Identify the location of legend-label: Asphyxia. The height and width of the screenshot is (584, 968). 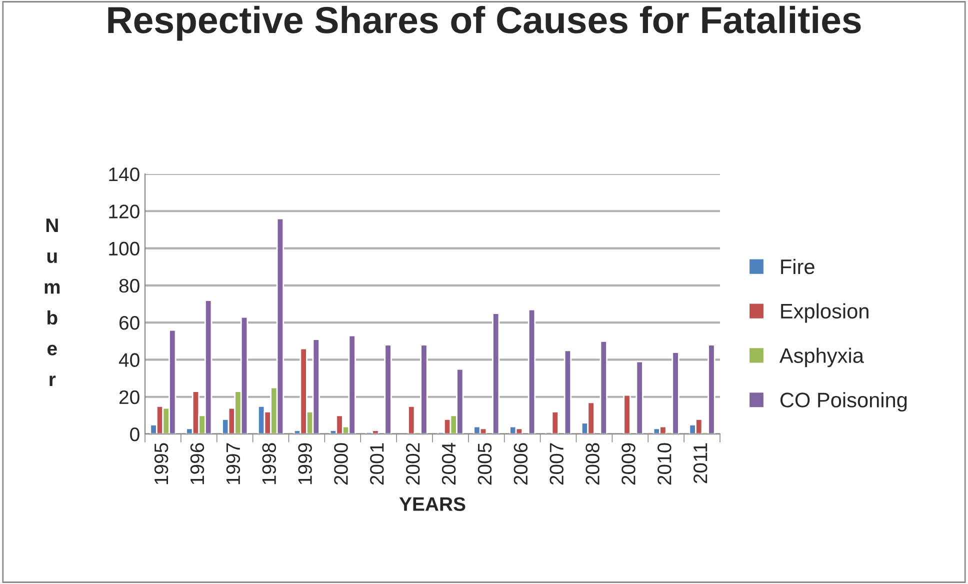
(821, 358).